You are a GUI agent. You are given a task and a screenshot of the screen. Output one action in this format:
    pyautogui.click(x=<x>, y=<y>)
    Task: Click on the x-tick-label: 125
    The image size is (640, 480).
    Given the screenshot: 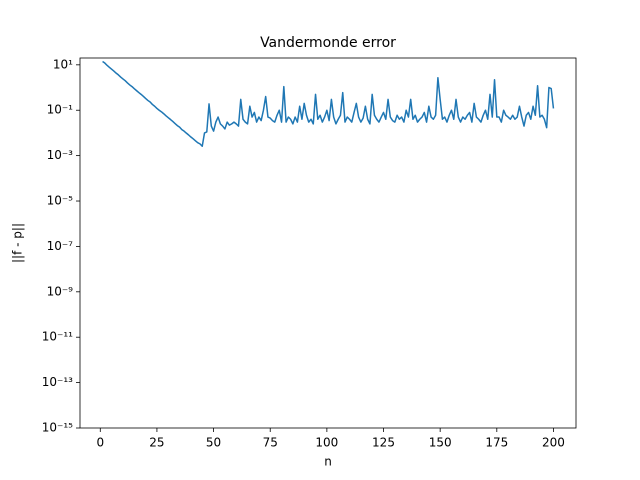 What is the action you would take?
    pyautogui.click(x=383, y=443)
    